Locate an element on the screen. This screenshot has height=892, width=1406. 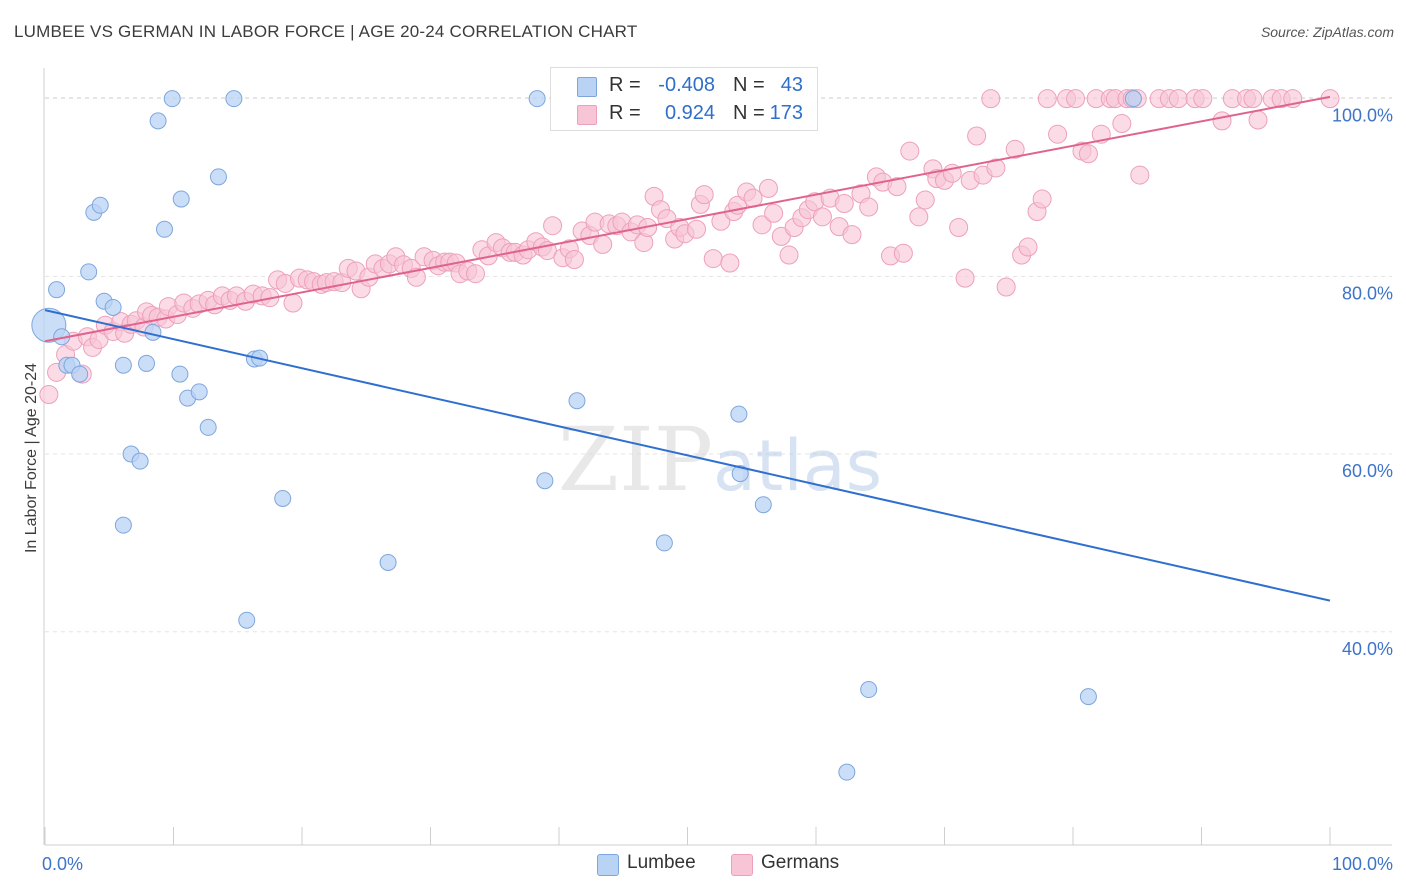
correlation-legend: R = -0.408 N = 43 R = 0.924 N = 173 is located at coordinates (684, 99).